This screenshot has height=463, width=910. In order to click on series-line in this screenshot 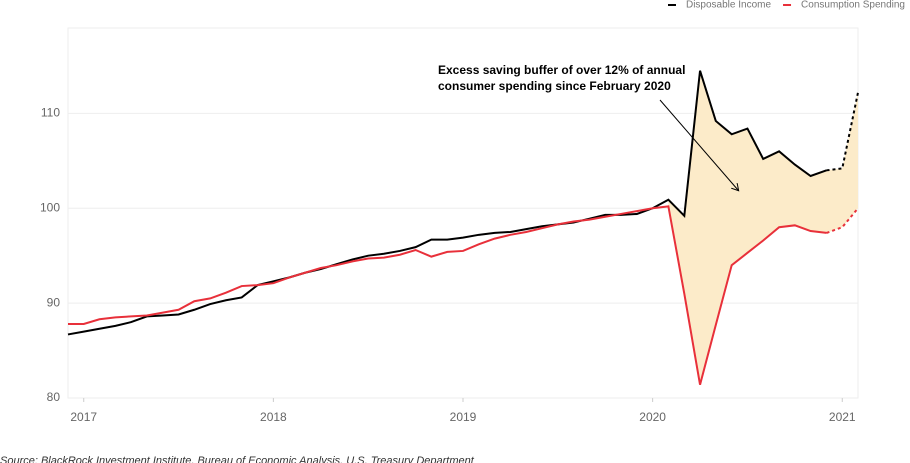, I will do `click(842, 132)`.